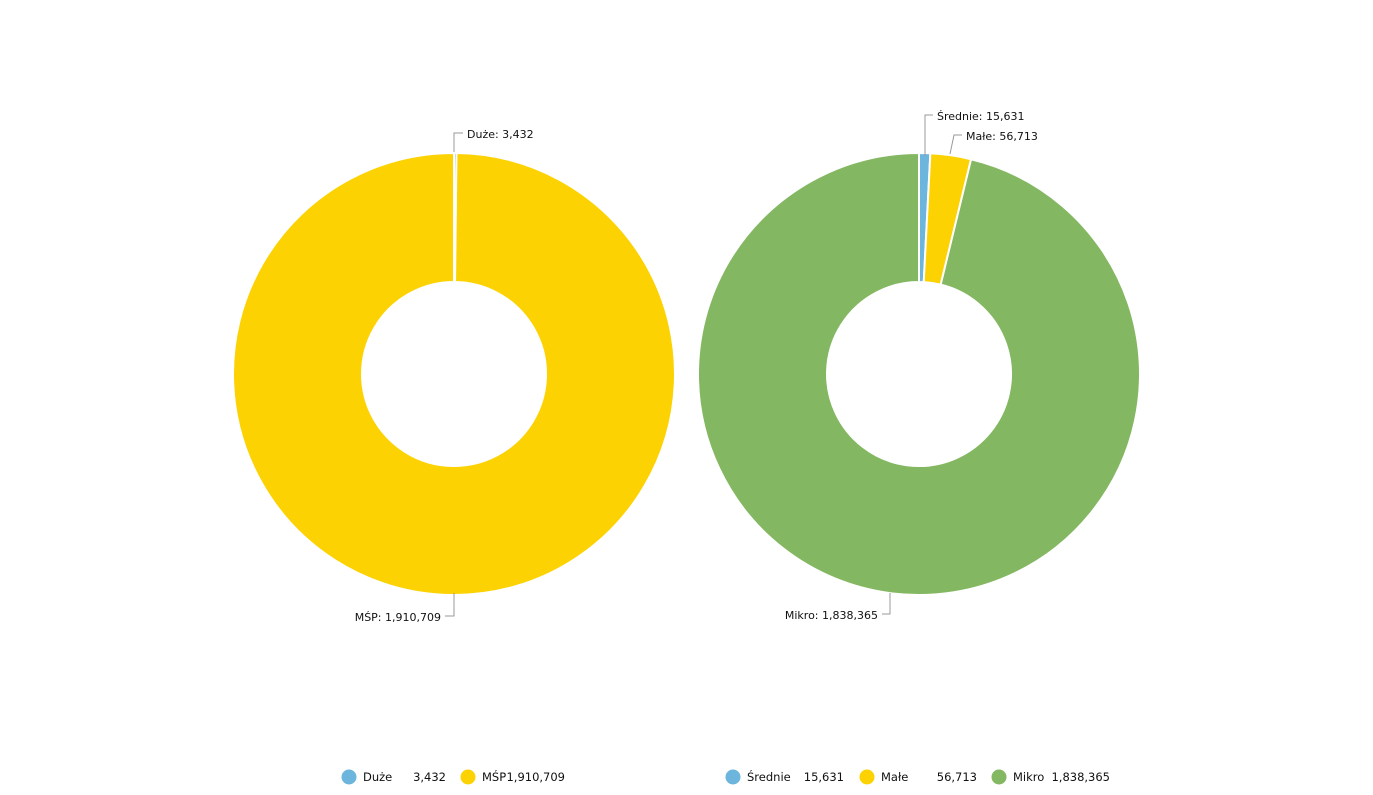 This screenshot has height=795, width=1373. Describe the element at coordinates (394, 777) in the screenshot. I see `legend-item-duze: Duże 3,432` at that location.